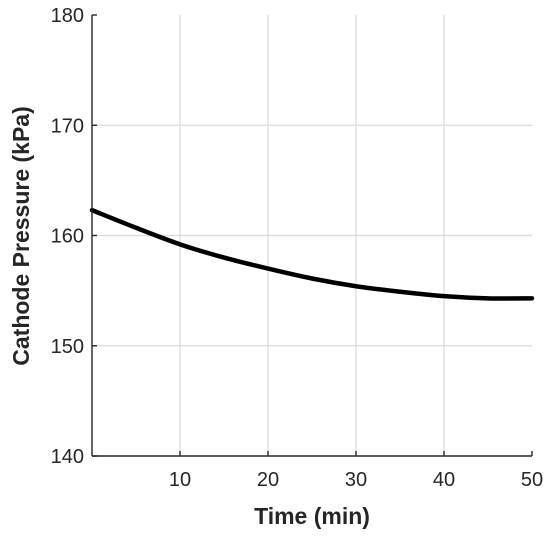 This screenshot has width=550, height=536. What do you see at coordinates (67, 126) in the screenshot?
I see `y-tick-label: 170` at bounding box center [67, 126].